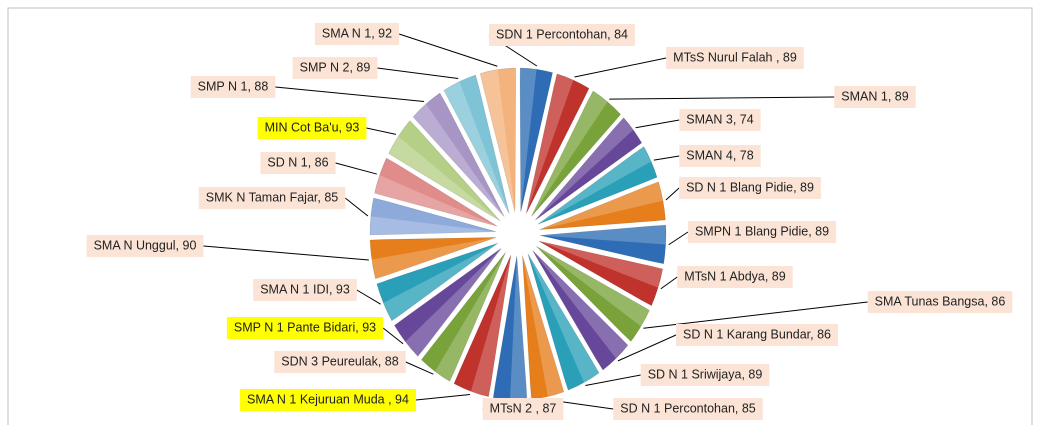  What do you see at coordinates (272, 197) in the screenshot?
I see `data-label: SMK N Taman Fajar, 85` at bounding box center [272, 197].